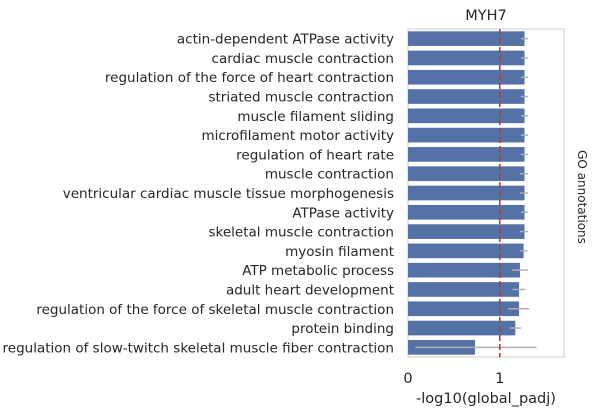 Image resolution: width=594 pixels, height=416 pixels. Describe the element at coordinates (310, 290) in the screenshot. I see `category-label: adult heart development` at that location.